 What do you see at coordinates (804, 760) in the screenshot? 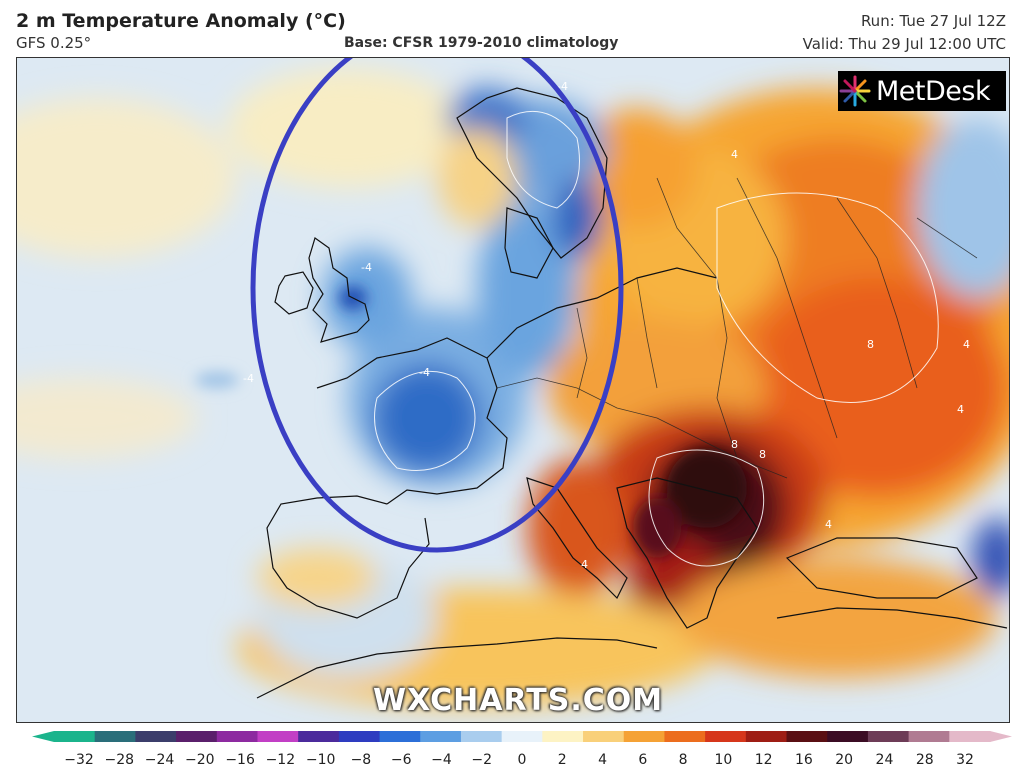
I see `scale-label: 16` at bounding box center [804, 760].